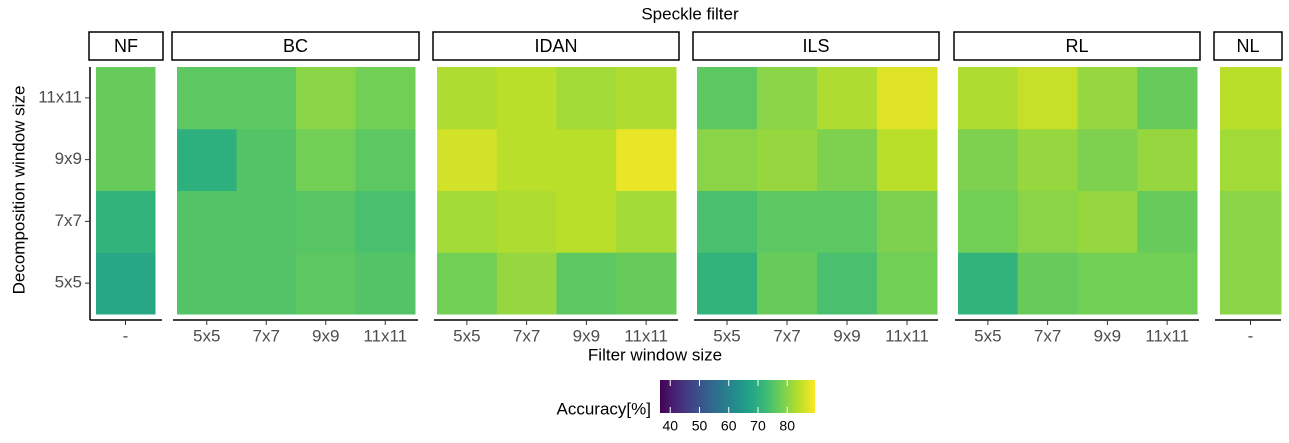 Image resolution: width=1289 pixels, height=443 pixels. I want to click on y-tick-label: 5x5, so click(68, 282).